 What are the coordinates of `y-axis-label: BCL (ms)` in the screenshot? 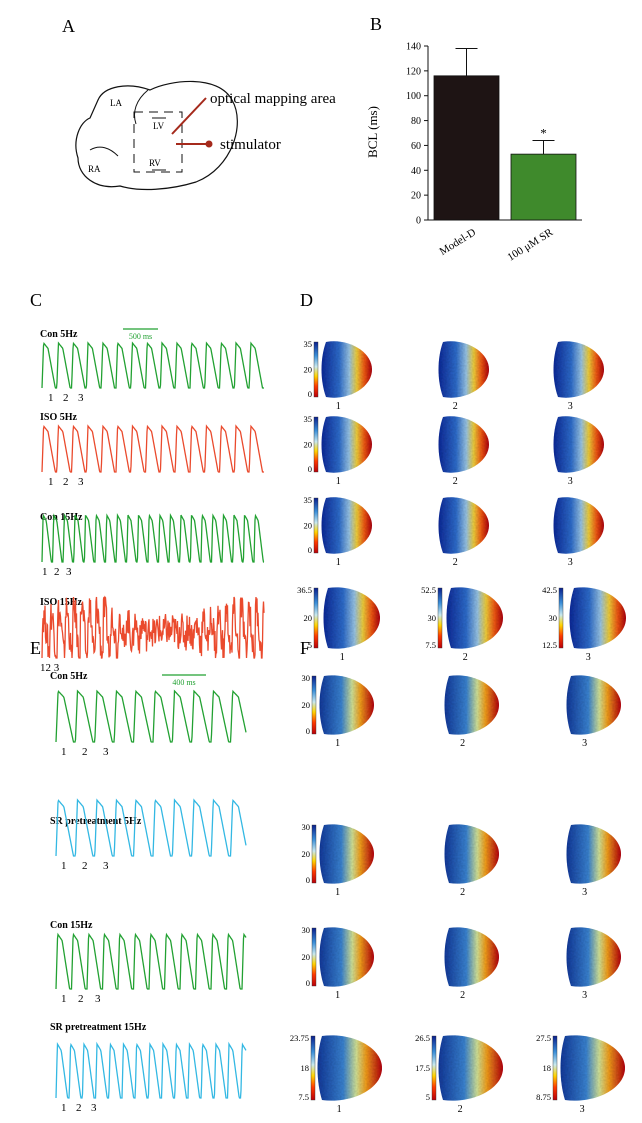 It's located at (372, 132).